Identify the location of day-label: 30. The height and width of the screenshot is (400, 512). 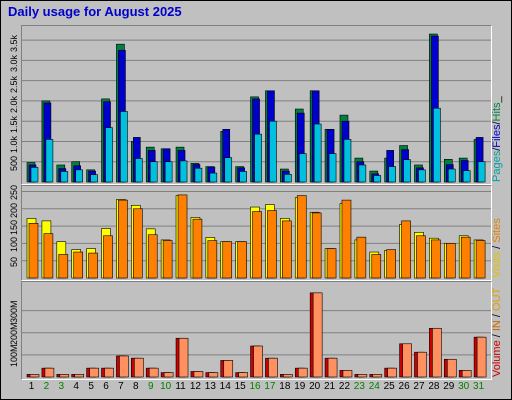
(464, 386).